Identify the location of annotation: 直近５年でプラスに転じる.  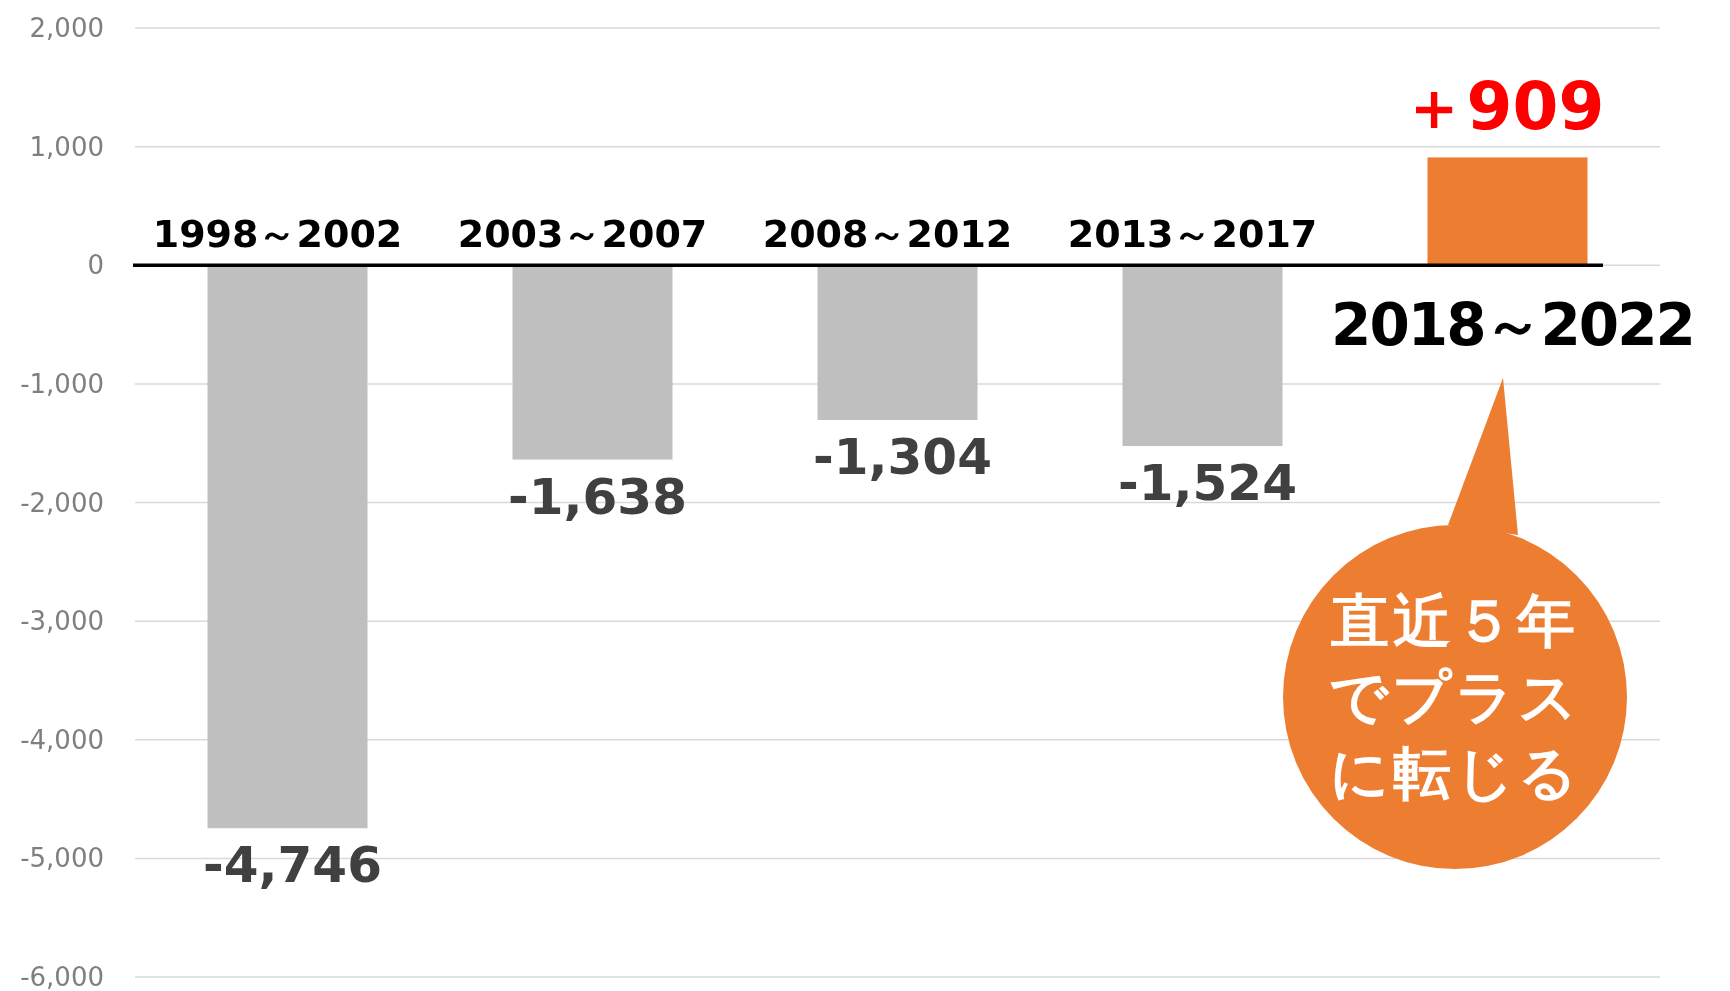
(1455, 697).